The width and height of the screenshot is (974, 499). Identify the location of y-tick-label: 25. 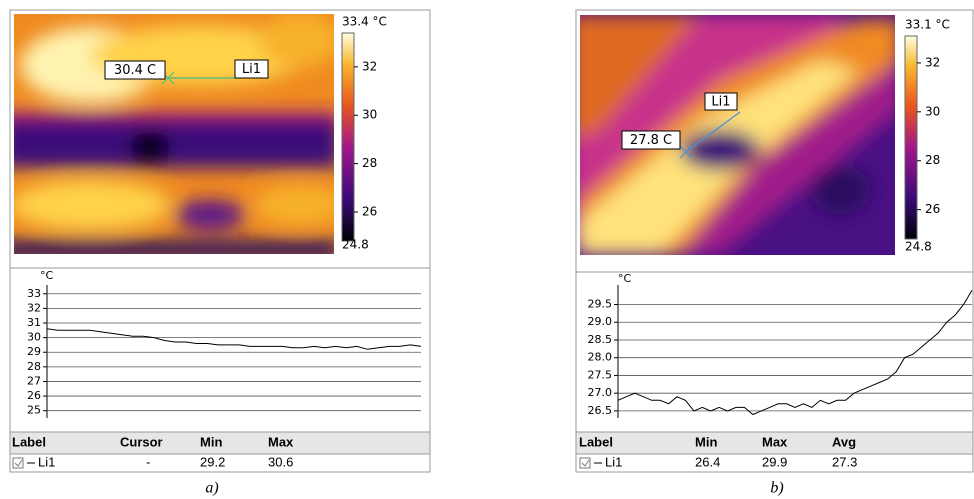
(34, 410).